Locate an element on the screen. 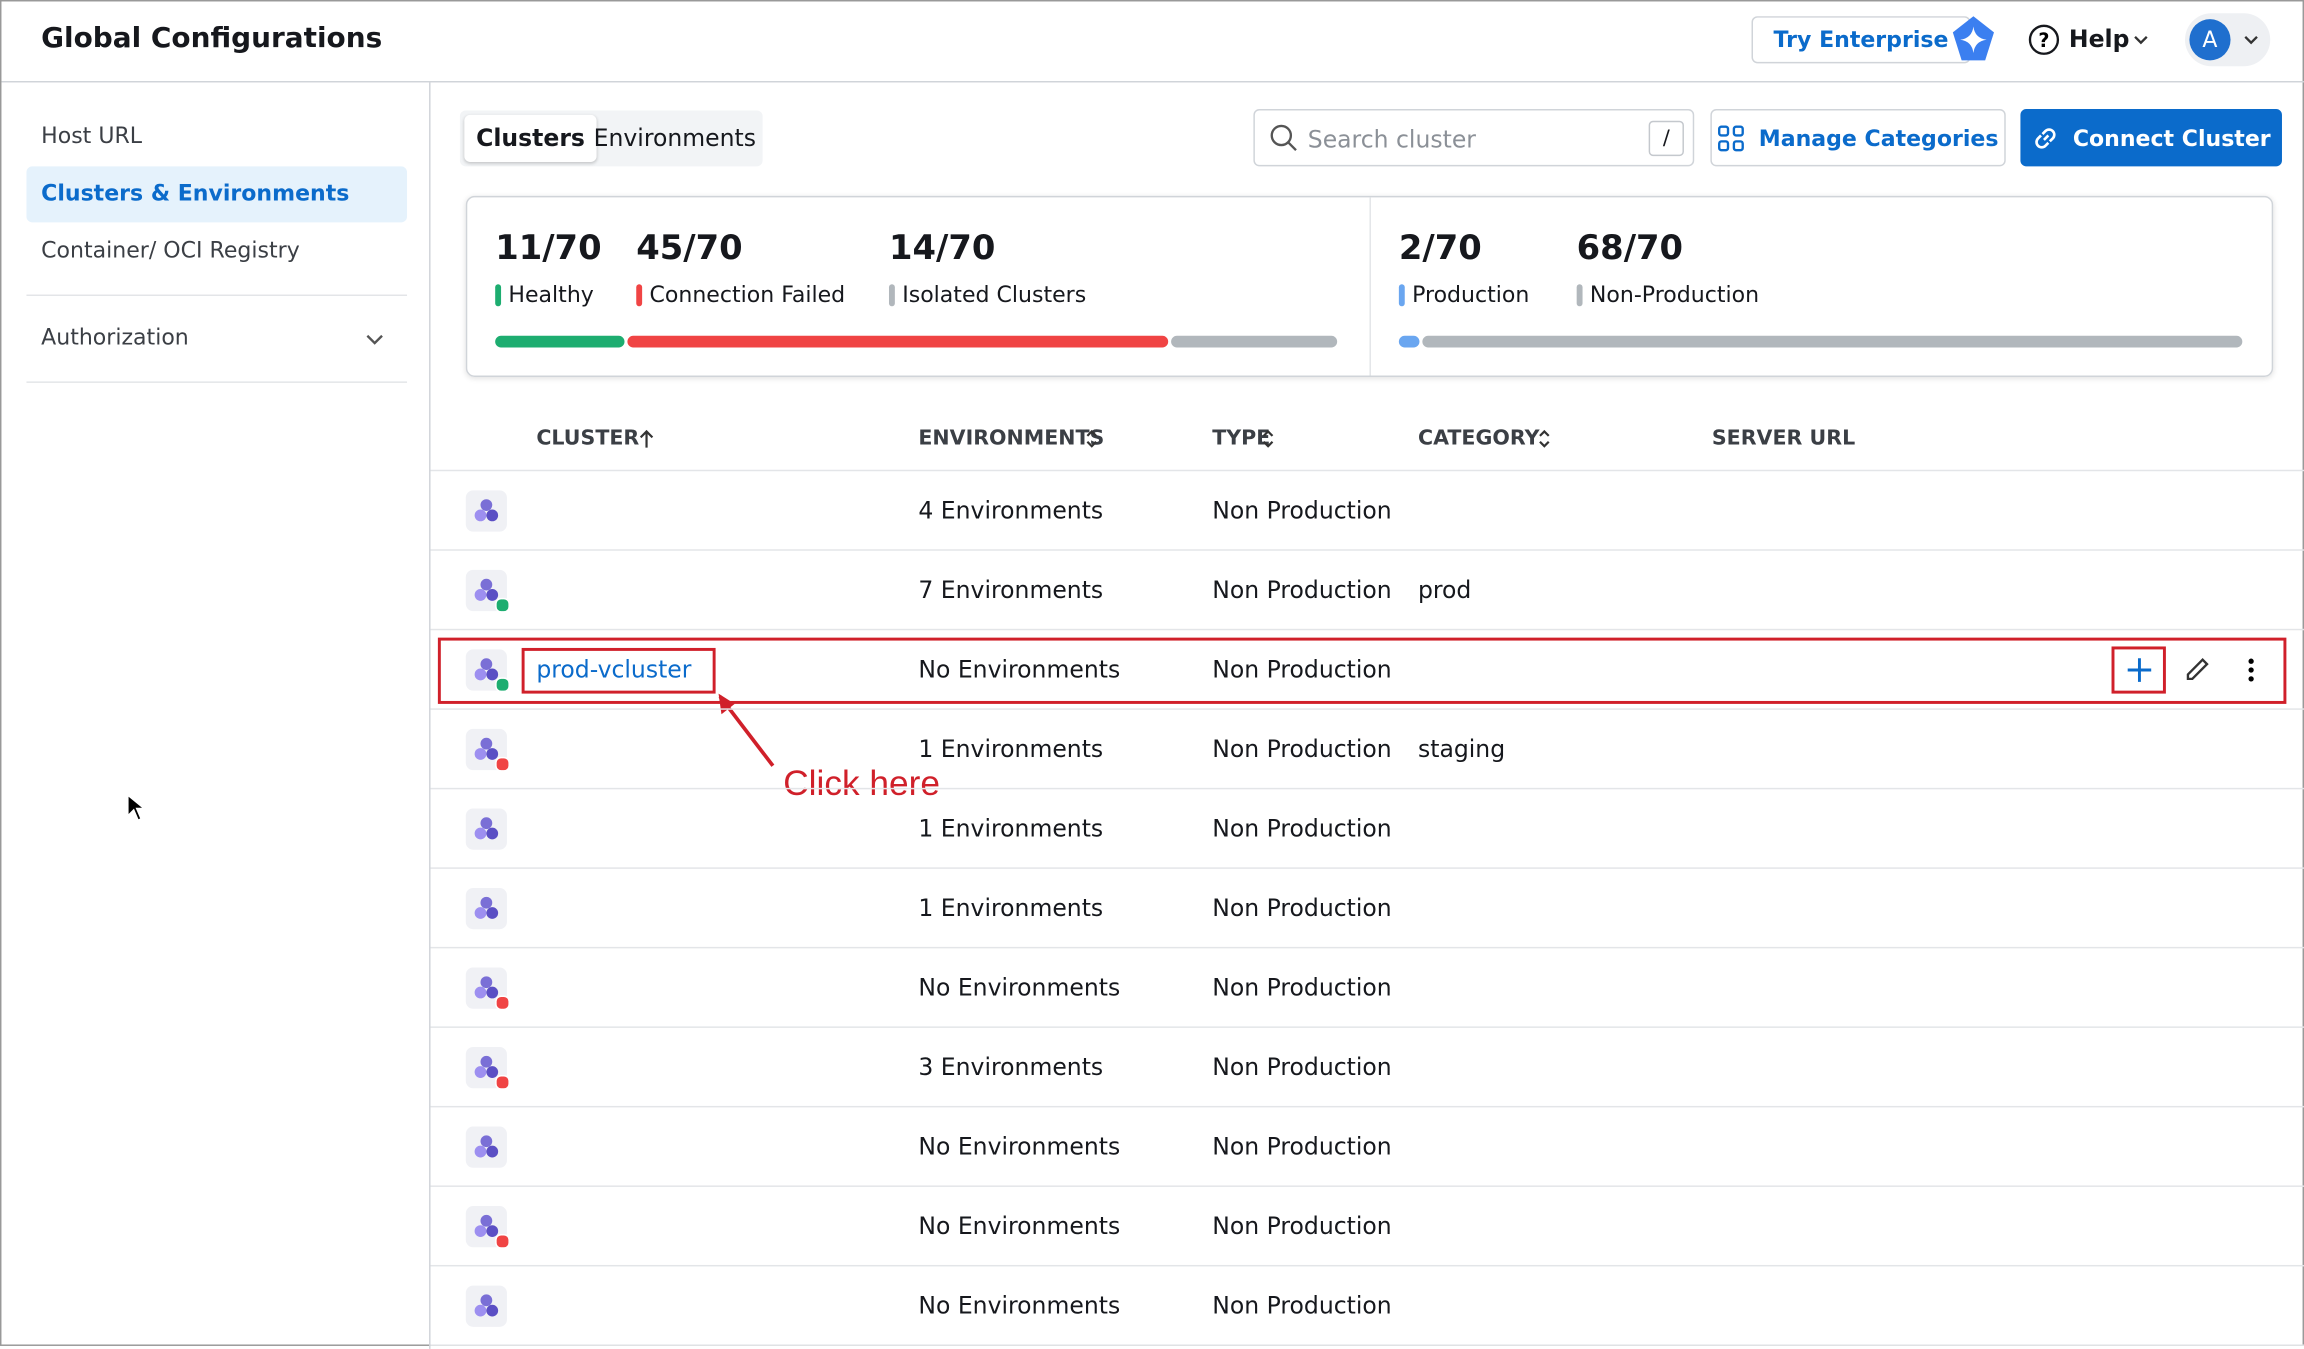 The width and height of the screenshot is (2304, 1349). authorization-caret is located at coordinates (374, 339).